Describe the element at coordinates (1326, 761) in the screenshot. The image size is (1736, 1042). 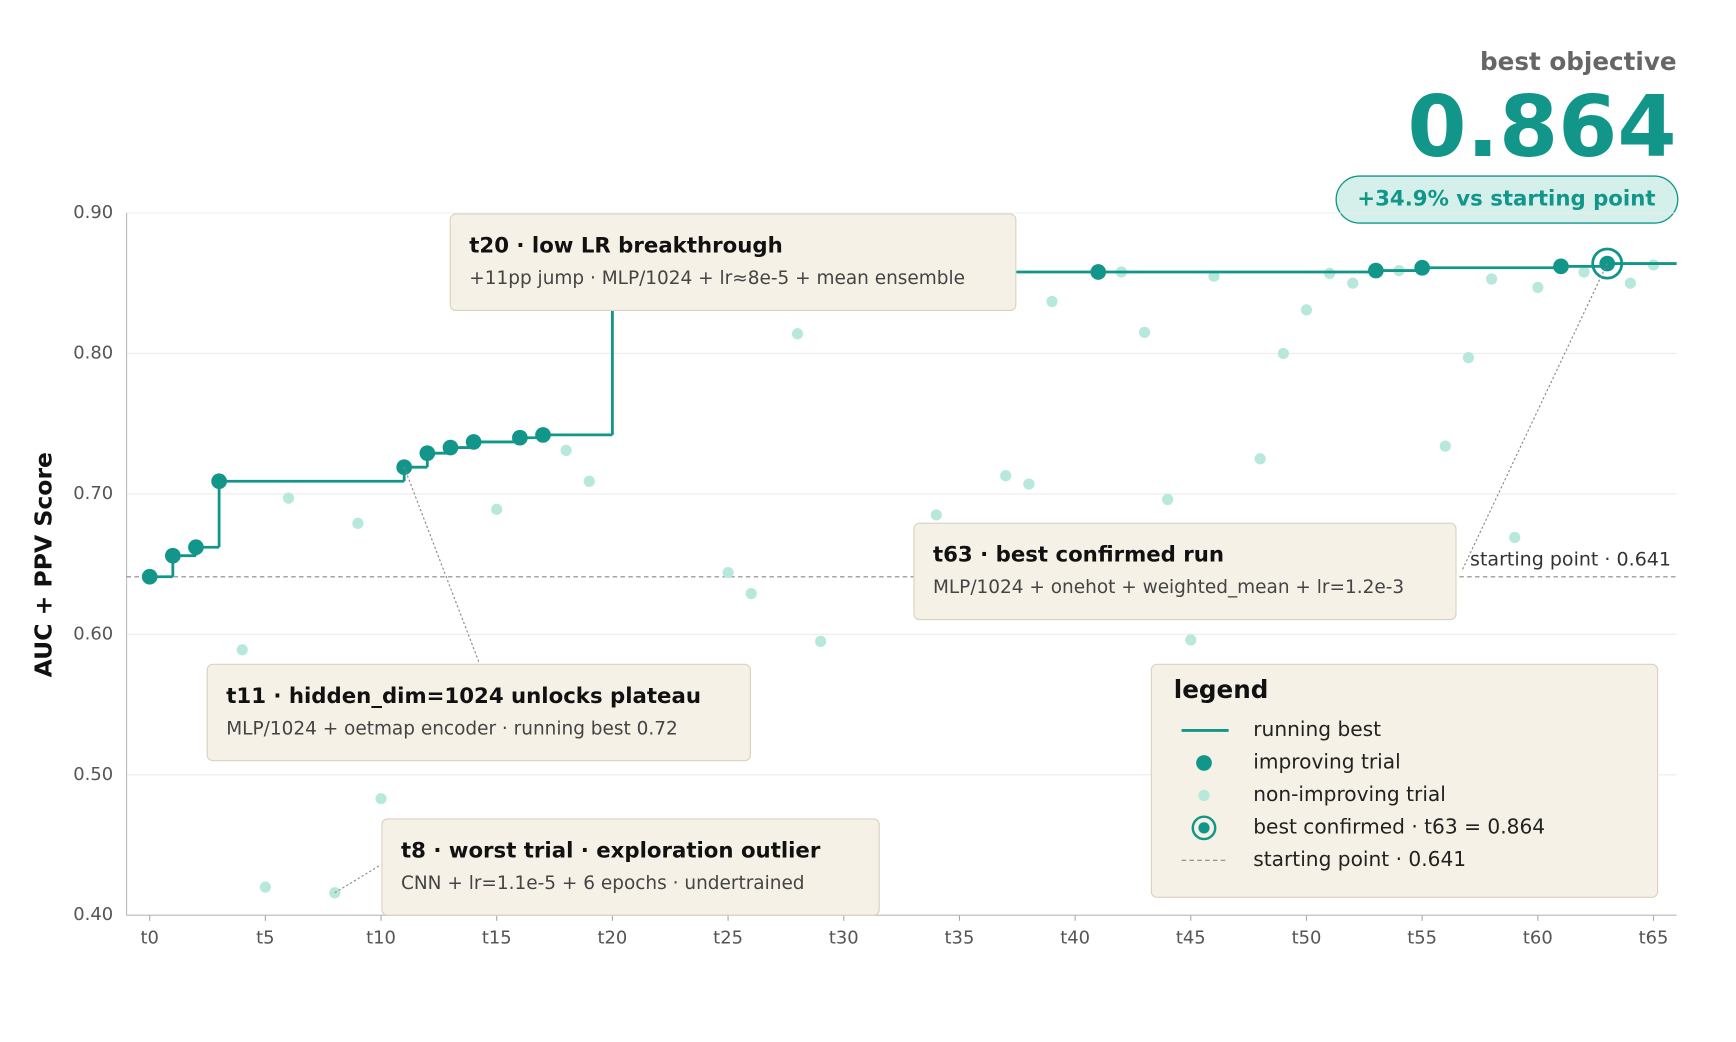
I see `legend-label: improving trial` at that location.